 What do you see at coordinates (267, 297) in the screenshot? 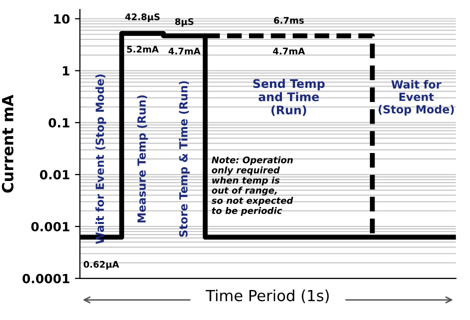
I see `x-axis-title: Time Period (1s)` at bounding box center [267, 297].